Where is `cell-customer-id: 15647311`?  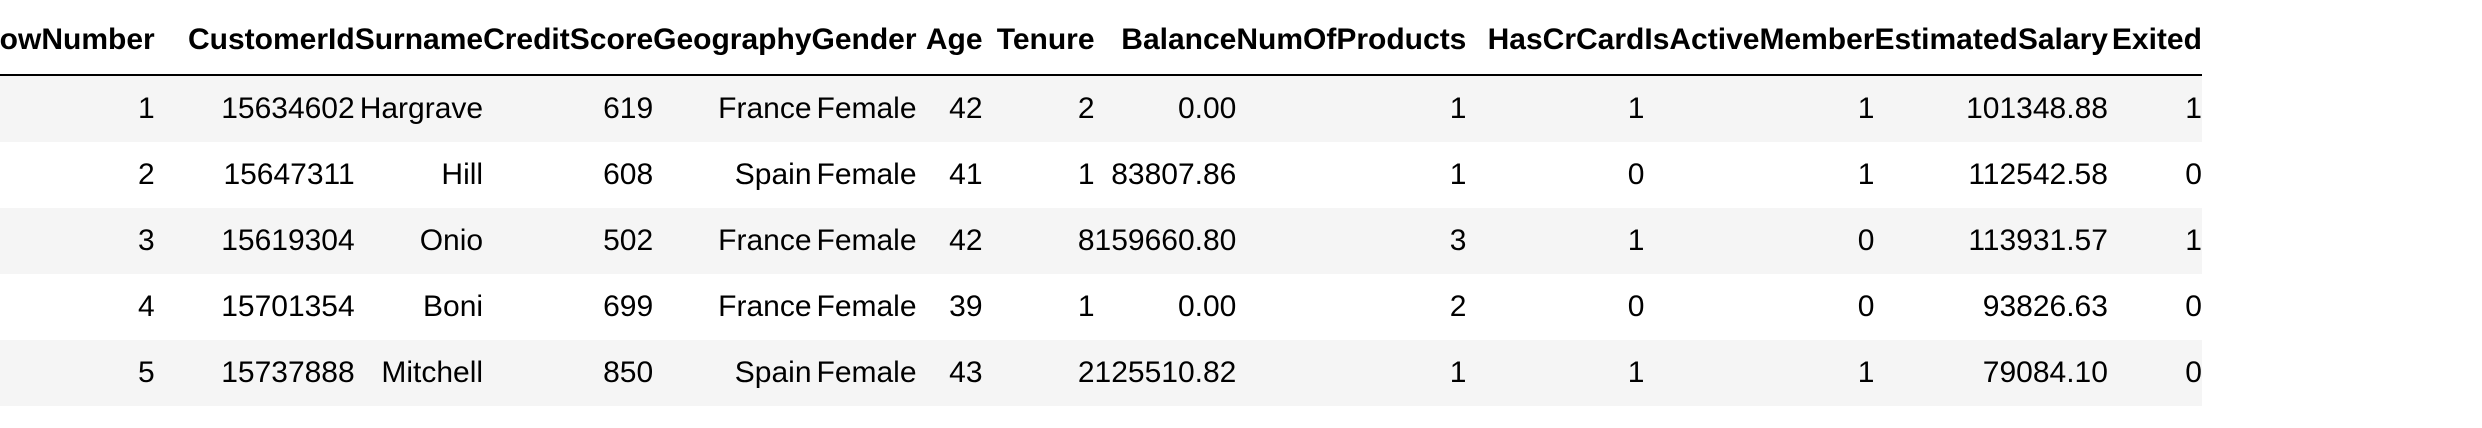 cell-customer-id: 15647311 is located at coordinates (289, 174).